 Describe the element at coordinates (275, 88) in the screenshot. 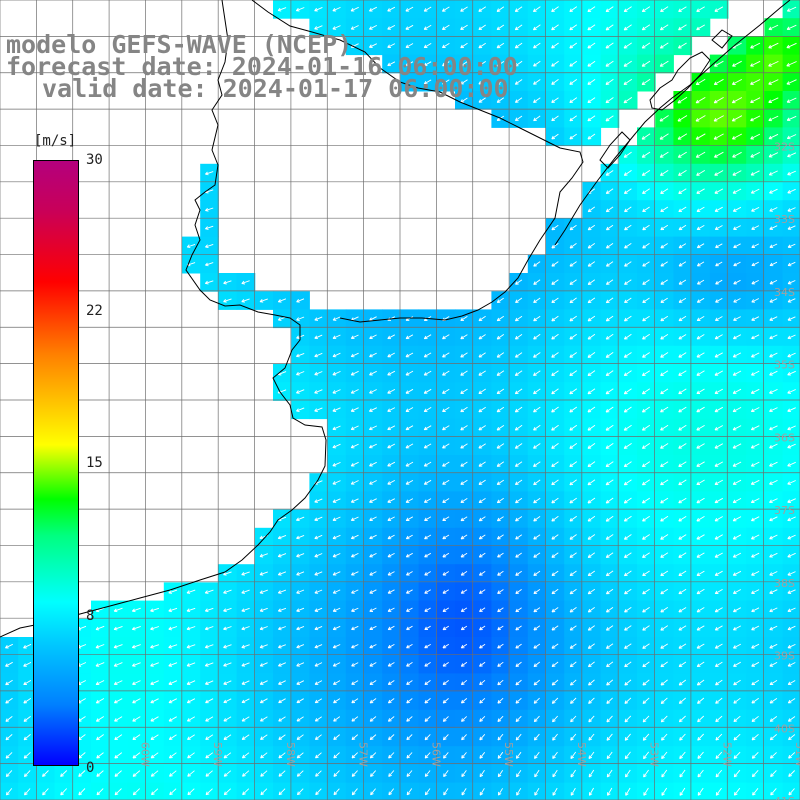

I see `valid-date: valid date: 2024-01-17 06:00:00` at that location.